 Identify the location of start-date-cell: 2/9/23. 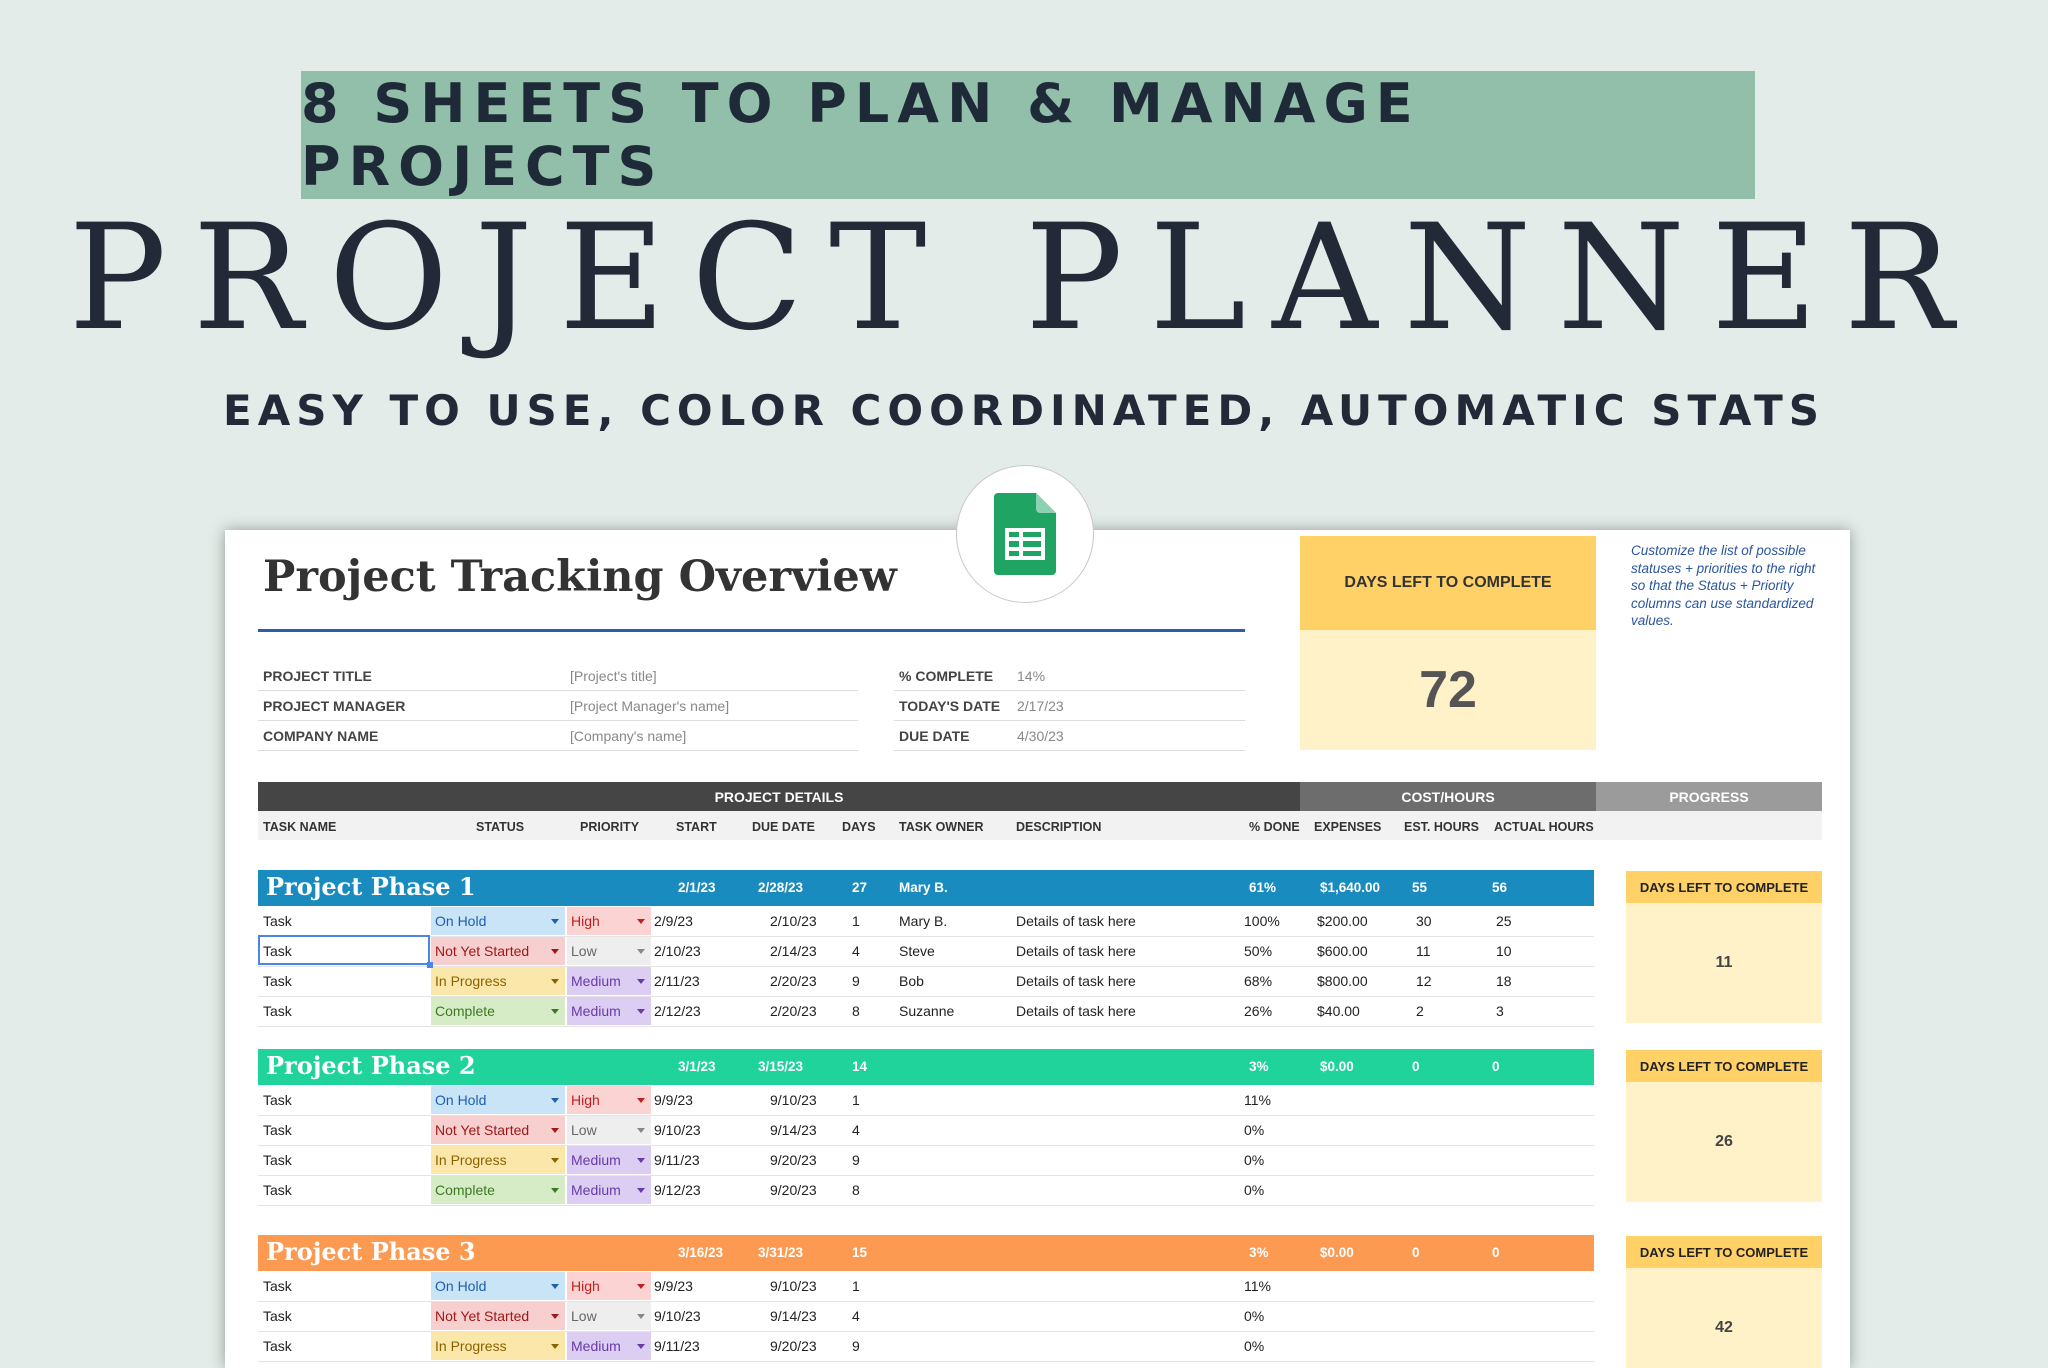
(673, 921).